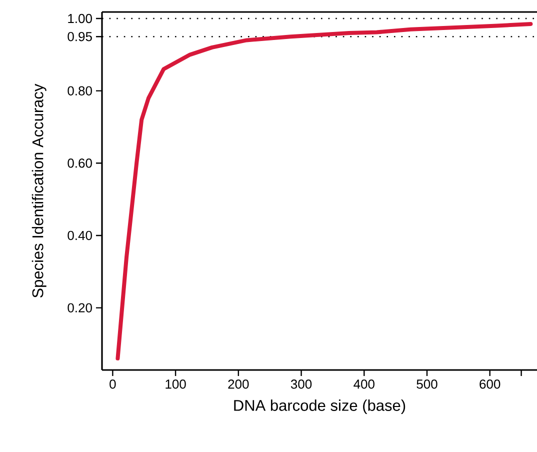 This screenshot has width=537, height=452. Describe the element at coordinates (176, 384) in the screenshot. I see `x-tick-label: 100` at that location.